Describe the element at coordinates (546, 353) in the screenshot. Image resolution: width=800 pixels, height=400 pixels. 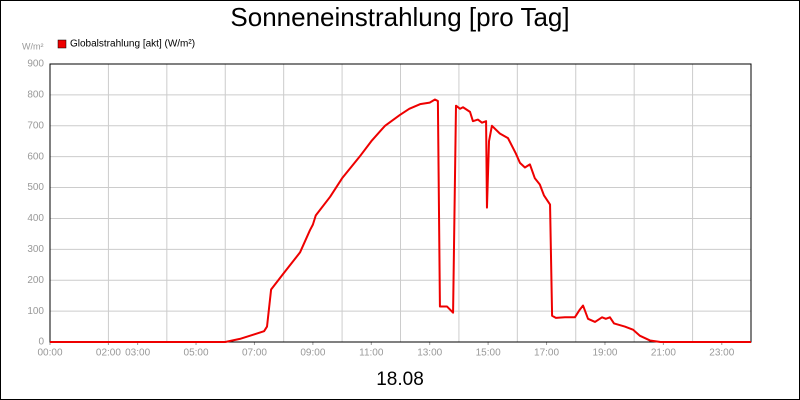
I see `x-tick-label: 17:00` at that location.